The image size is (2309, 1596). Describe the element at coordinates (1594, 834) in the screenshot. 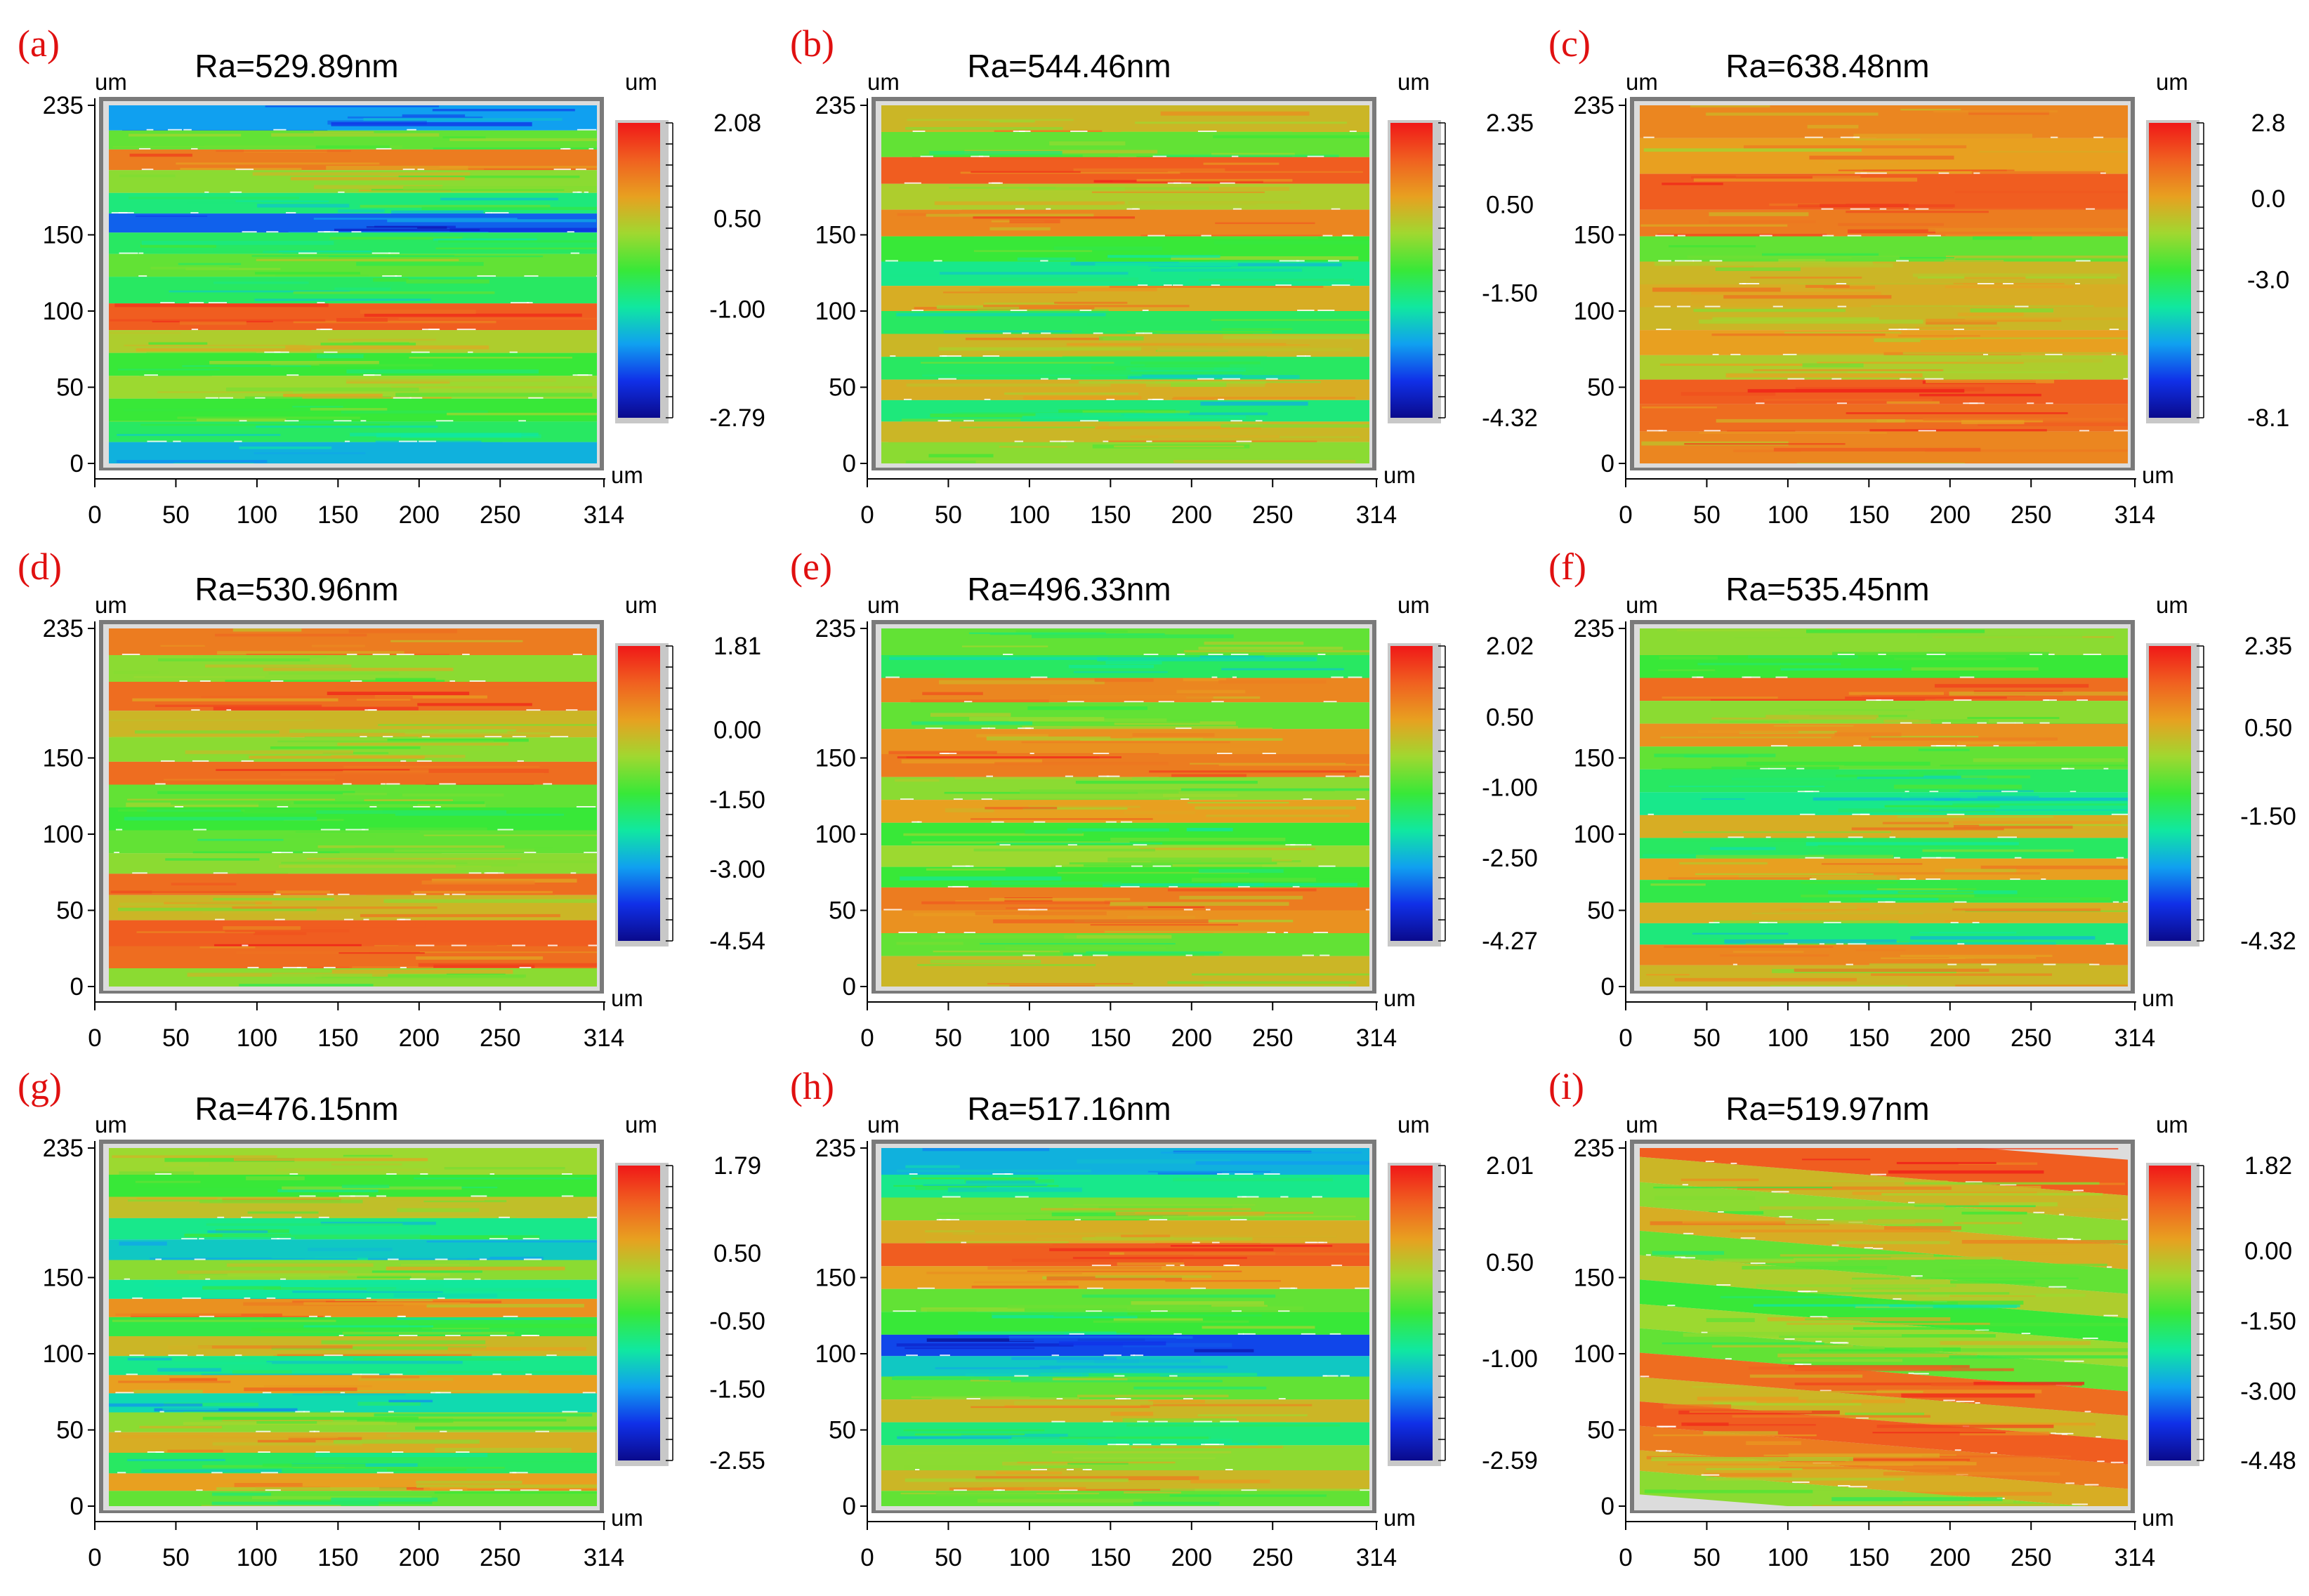

I see `y-tick-label: 100` at that location.